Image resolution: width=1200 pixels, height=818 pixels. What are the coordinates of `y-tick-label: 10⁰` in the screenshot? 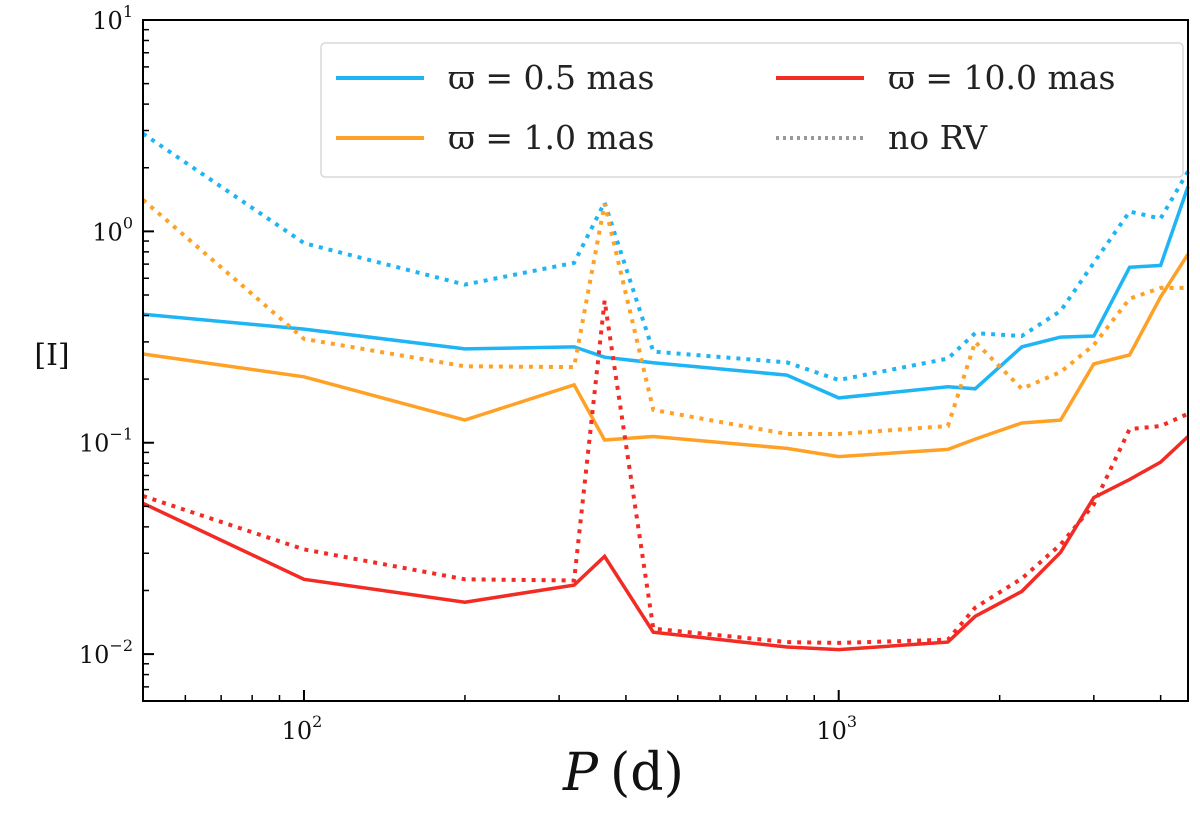 It's located at (112, 229).